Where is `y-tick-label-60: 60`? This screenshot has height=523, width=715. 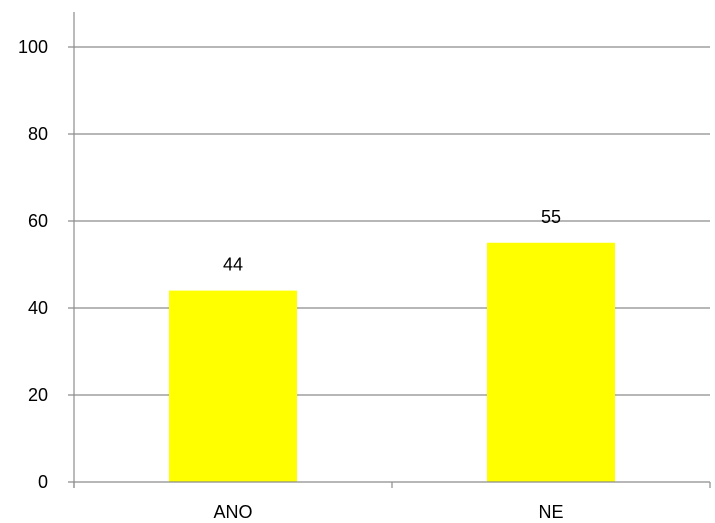
y-tick-label-60: 60 is located at coordinates (38, 221).